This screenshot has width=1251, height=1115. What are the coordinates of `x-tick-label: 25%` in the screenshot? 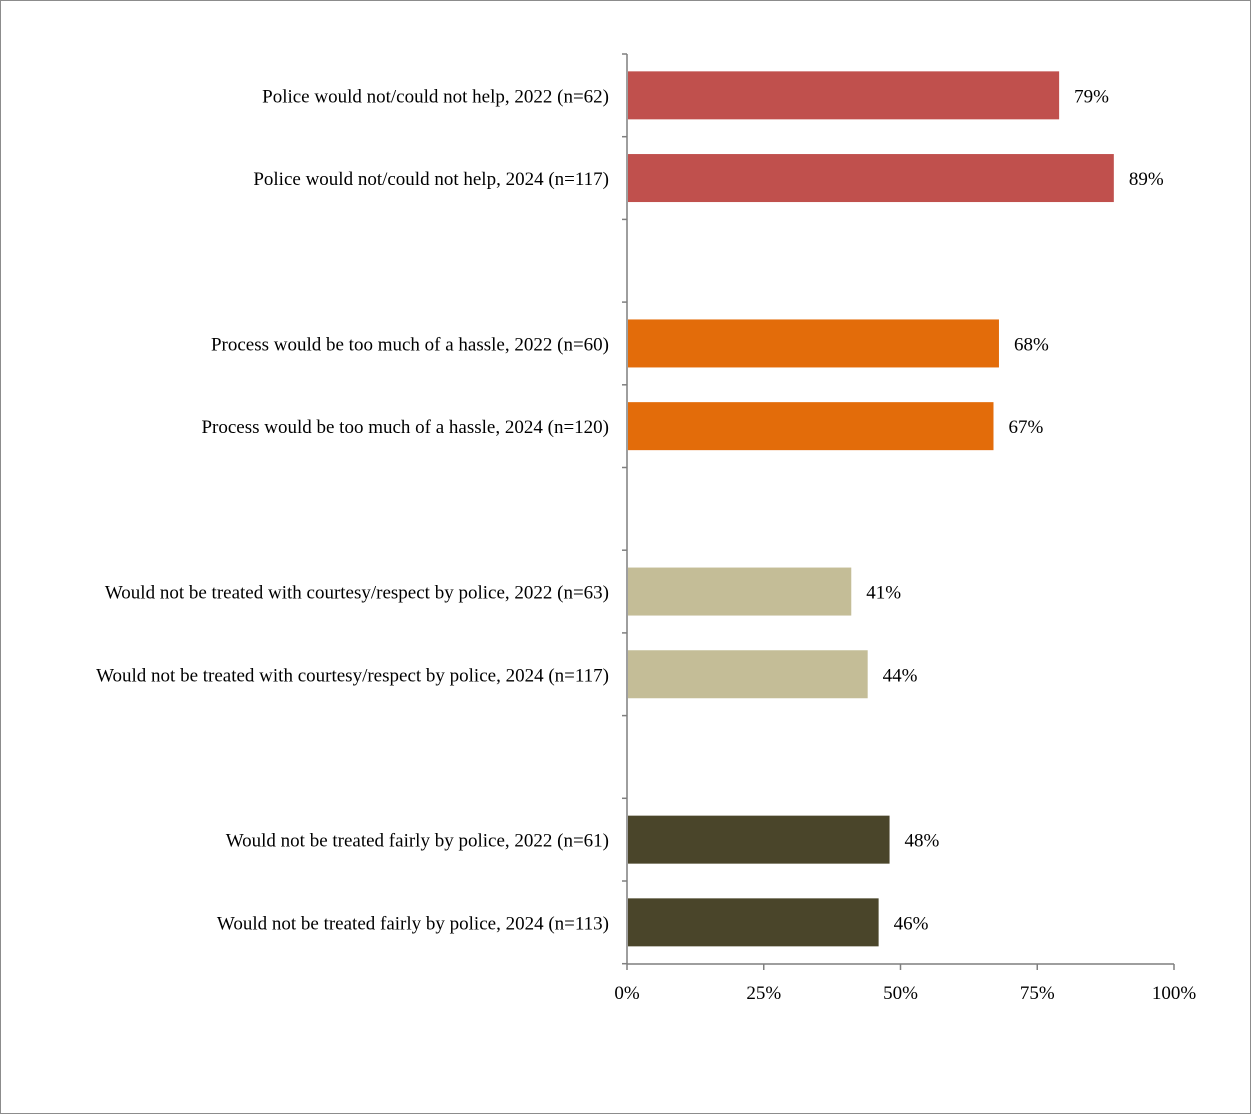 It's located at (763, 993).